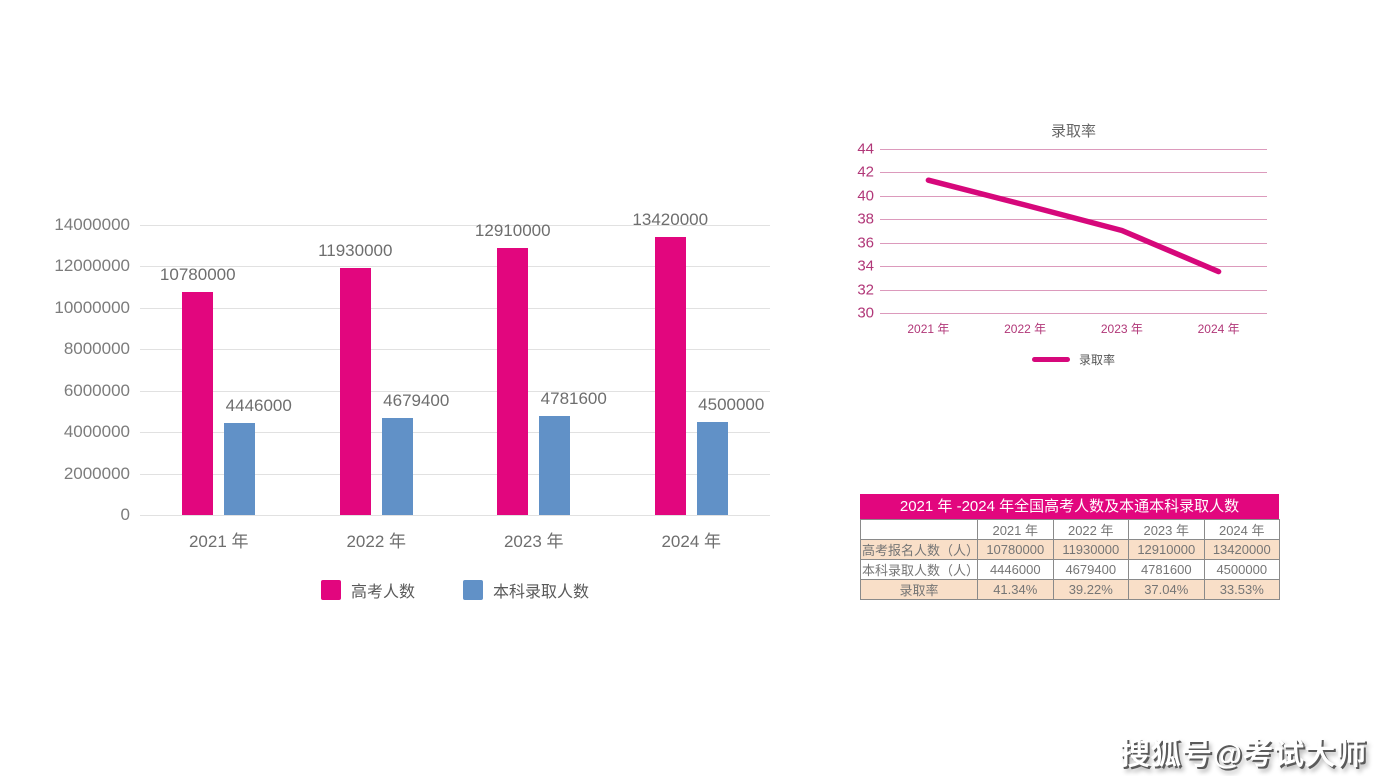 The height and width of the screenshot is (776, 1379). I want to click on y-axis-tick-label: 2000000, so click(96, 473).